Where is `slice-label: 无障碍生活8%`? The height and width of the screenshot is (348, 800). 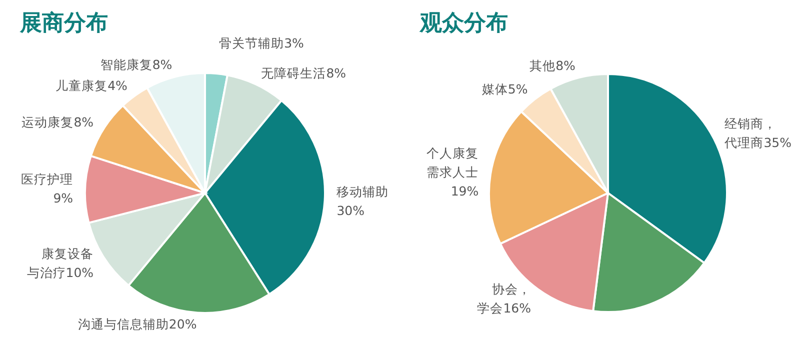
slice-label: 无障碍生活8% is located at coordinates (303, 73).